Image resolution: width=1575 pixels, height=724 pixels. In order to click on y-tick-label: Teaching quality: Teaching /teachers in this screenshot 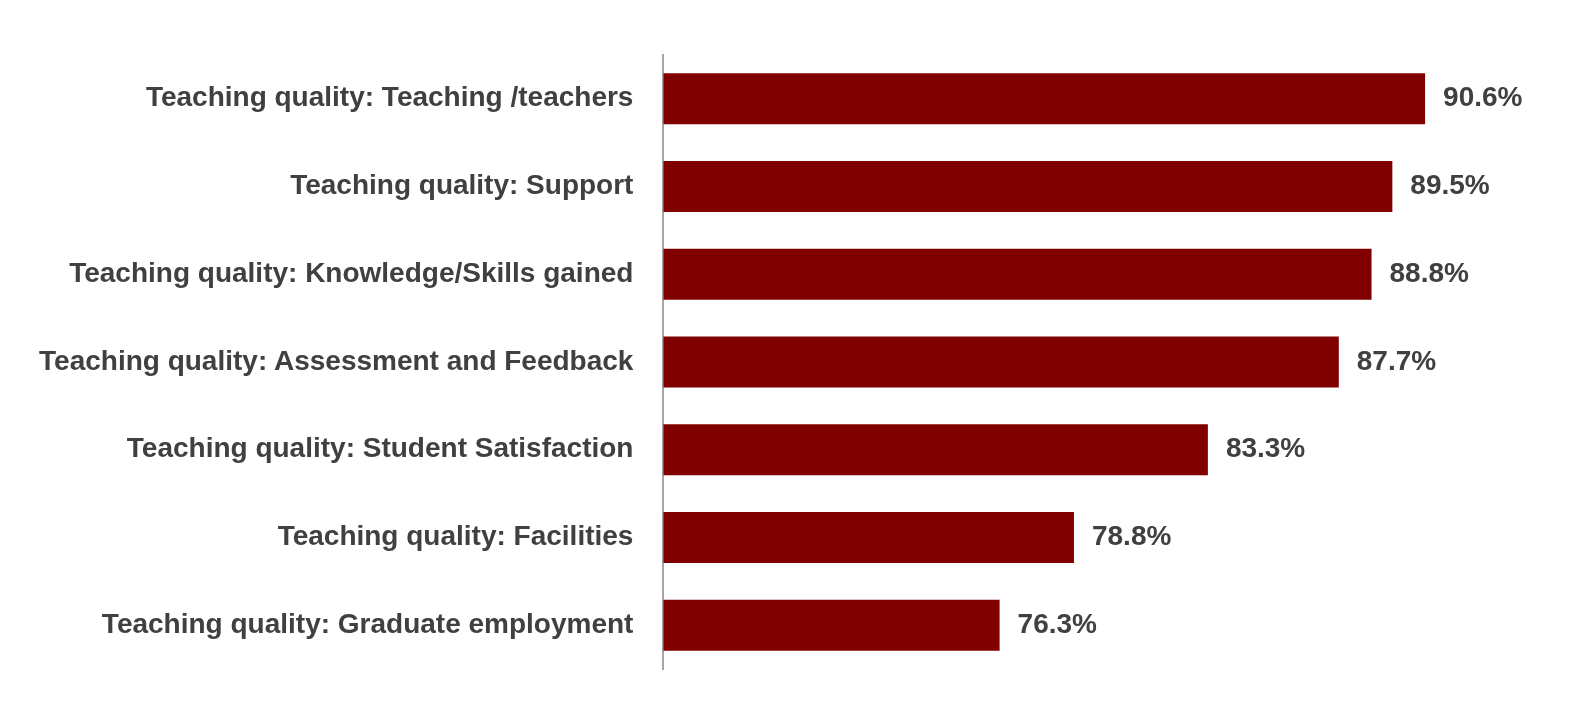, I will do `click(389, 97)`.